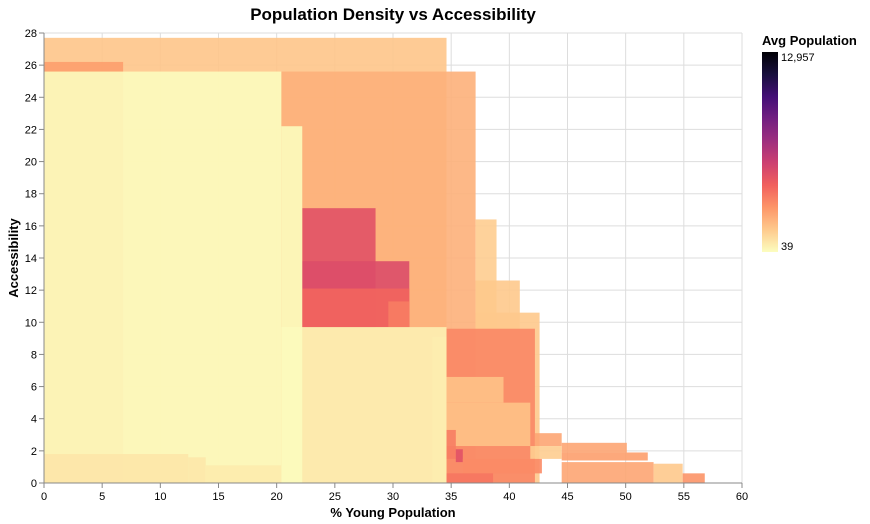 The height and width of the screenshot is (524, 870). I want to click on legend-title: Avg Population, so click(809, 40).